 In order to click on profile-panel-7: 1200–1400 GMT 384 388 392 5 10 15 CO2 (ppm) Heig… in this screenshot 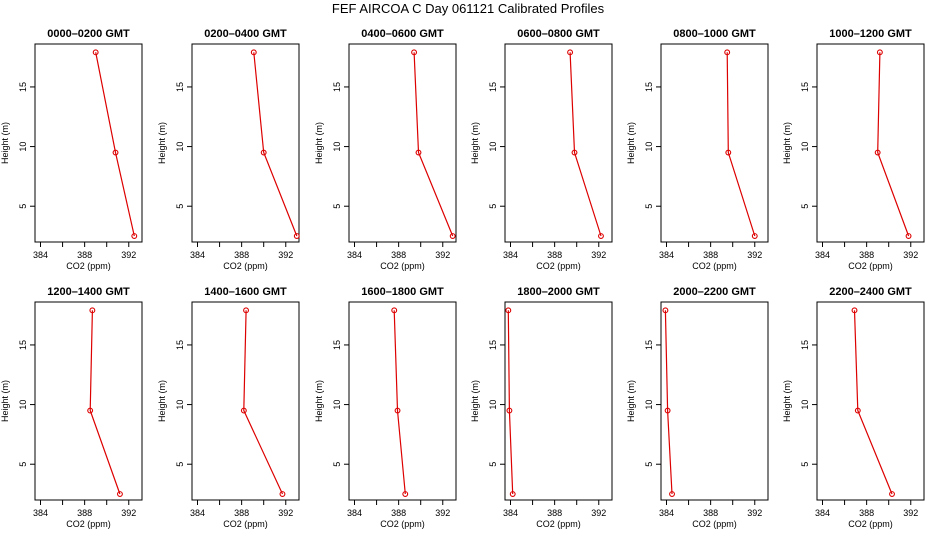, I will do `click(71, 407)`.